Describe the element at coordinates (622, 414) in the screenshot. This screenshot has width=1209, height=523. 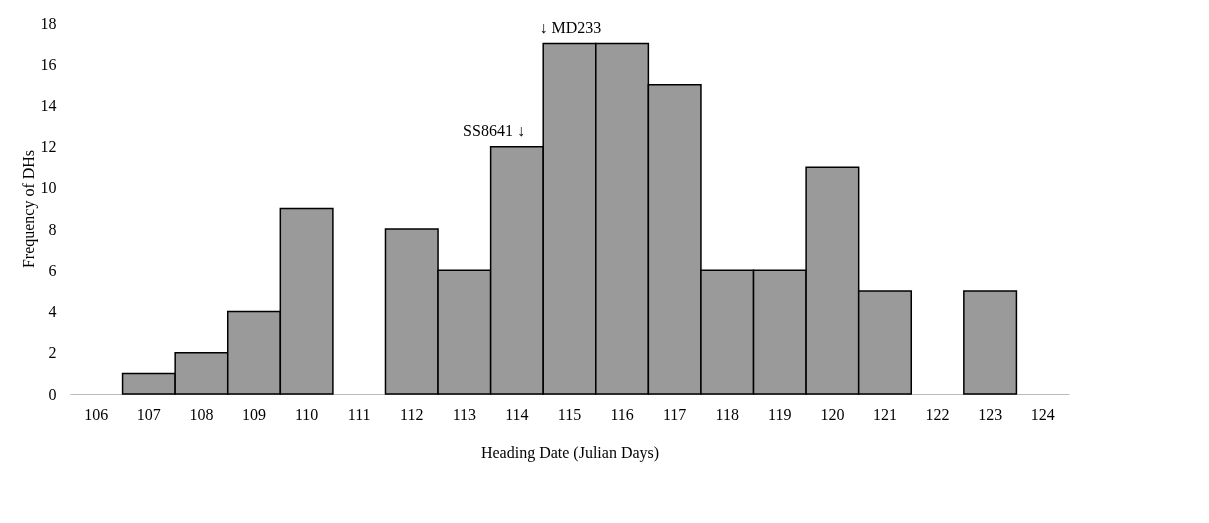
I see `x-tick-label: 116` at that location.